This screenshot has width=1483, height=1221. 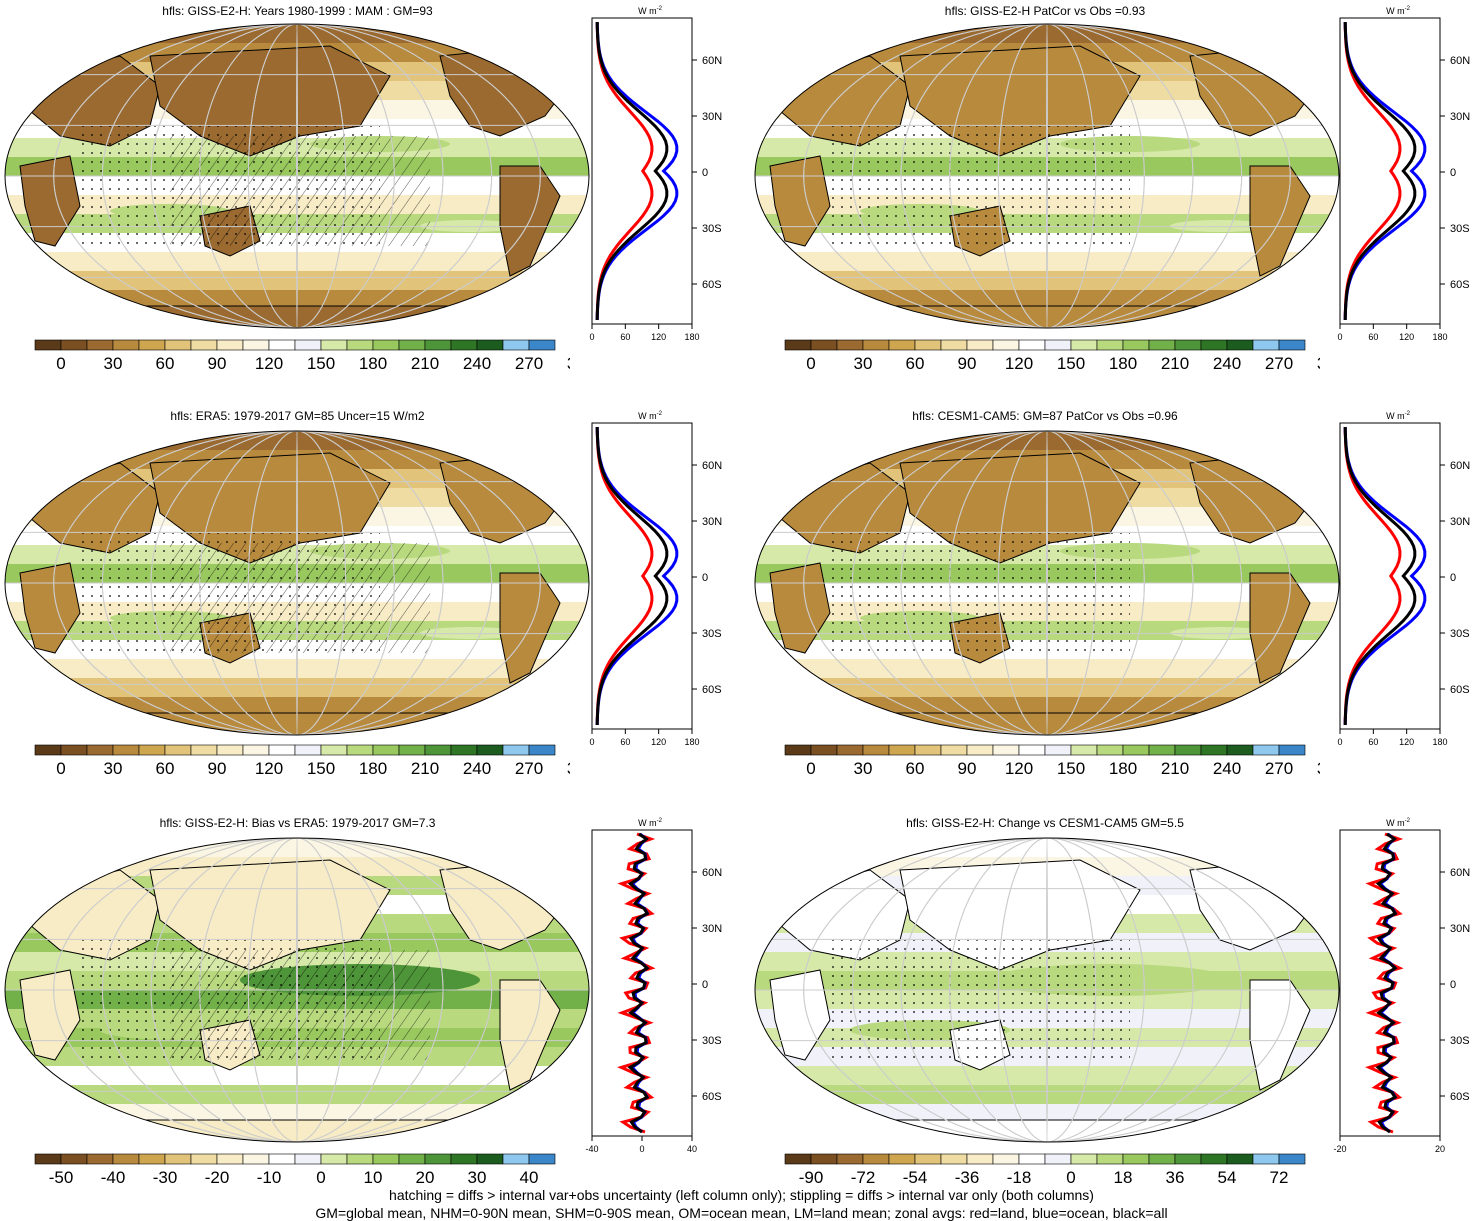 What do you see at coordinates (1439, 337) in the screenshot?
I see `x-tick-label: 180` at bounding box center [1439, 337].